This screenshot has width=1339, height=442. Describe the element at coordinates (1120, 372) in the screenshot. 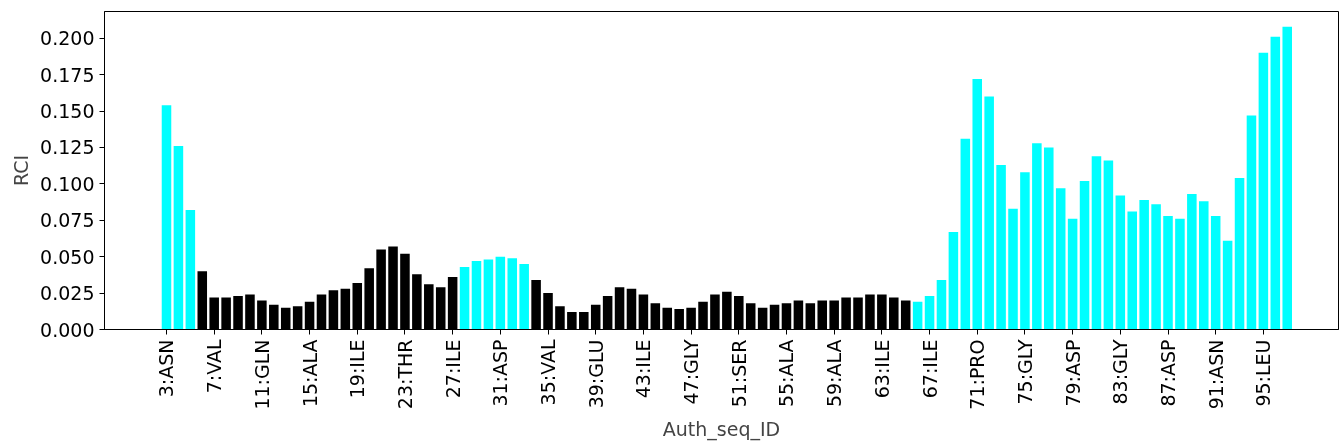

I see `x-tick-label: 83:GLY` at that location.